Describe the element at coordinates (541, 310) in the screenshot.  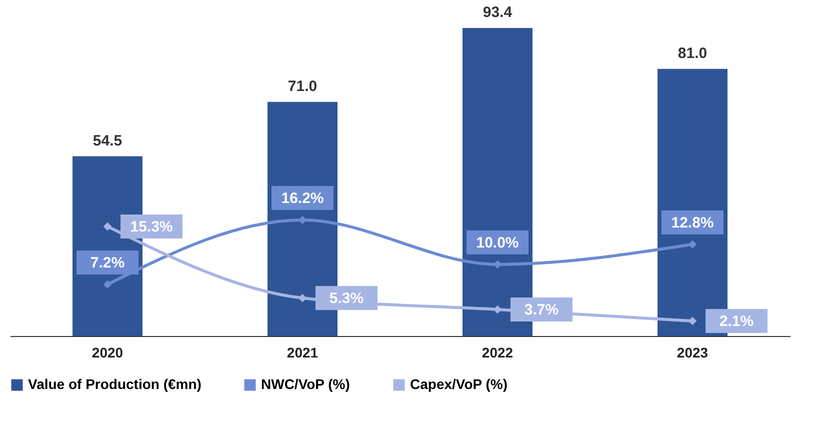
I see `data-label: 3.7%` at that location.